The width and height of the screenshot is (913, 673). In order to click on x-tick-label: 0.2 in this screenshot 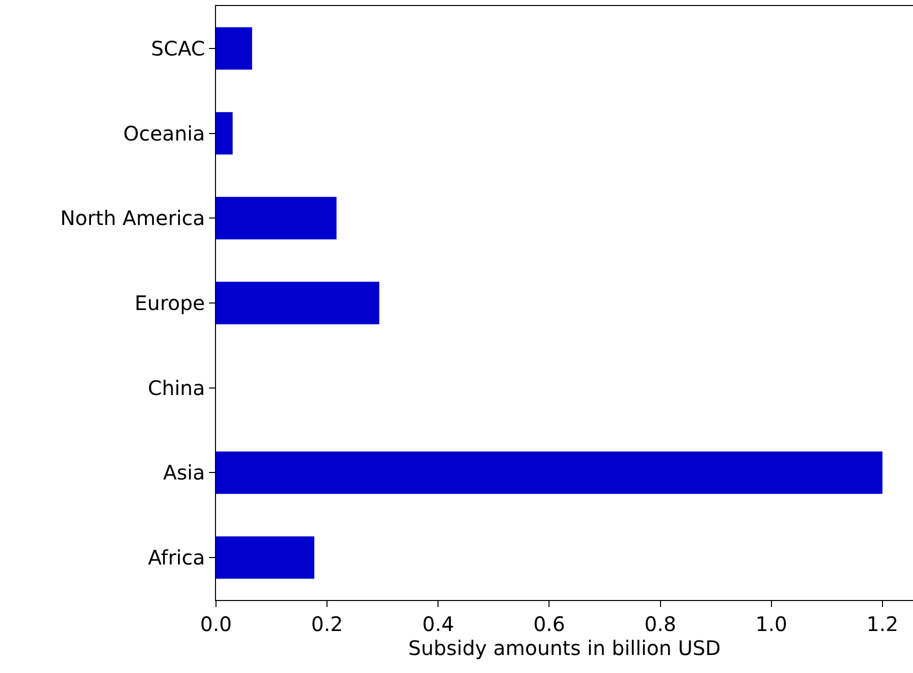, I will do `click(327, 624)`.